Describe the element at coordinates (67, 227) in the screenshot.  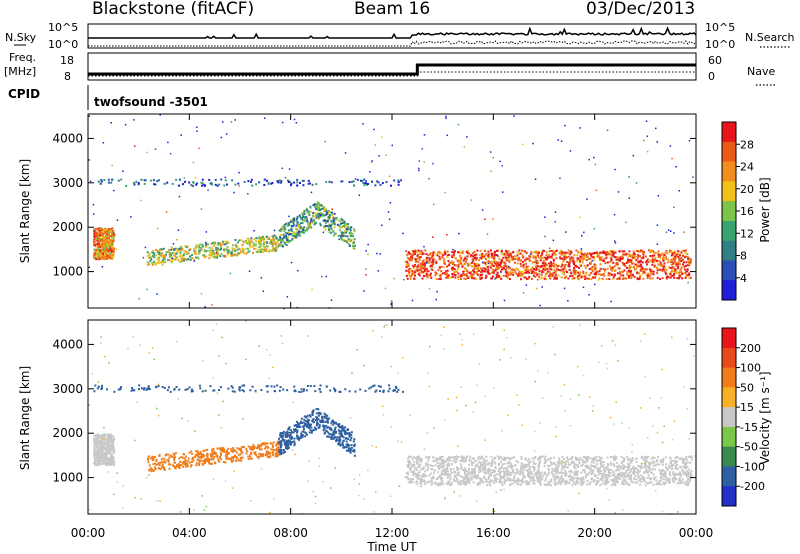
I see `y-tick-label: 2000` at that location.